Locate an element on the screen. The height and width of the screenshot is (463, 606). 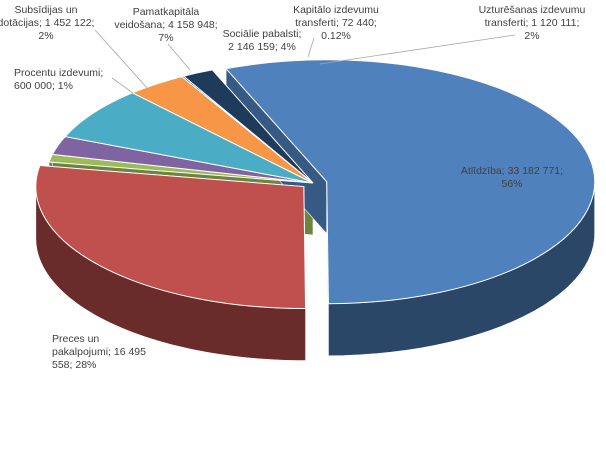
data-label-socialie: Sociālie pabalsti; 2 146 159; 4% is located at coordinates (262, 40).